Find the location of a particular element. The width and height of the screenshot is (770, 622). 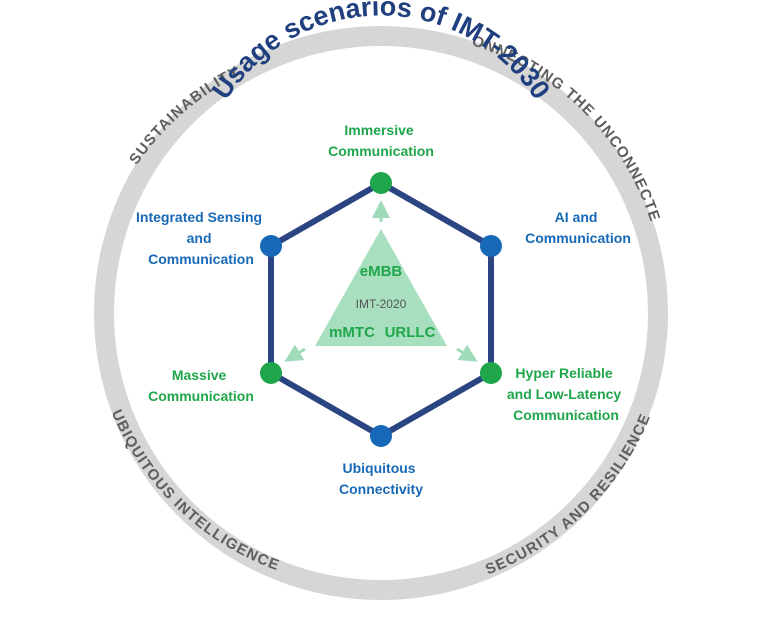

triangle-urllc-label: URLLC is located at coordinates (410, 332).